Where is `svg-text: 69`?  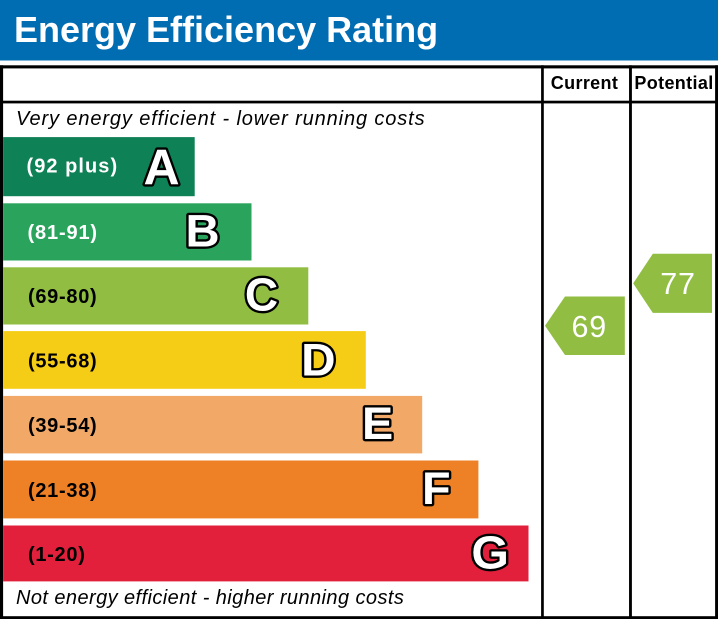 svg-text: 69 is located at coordinates (590, 327).